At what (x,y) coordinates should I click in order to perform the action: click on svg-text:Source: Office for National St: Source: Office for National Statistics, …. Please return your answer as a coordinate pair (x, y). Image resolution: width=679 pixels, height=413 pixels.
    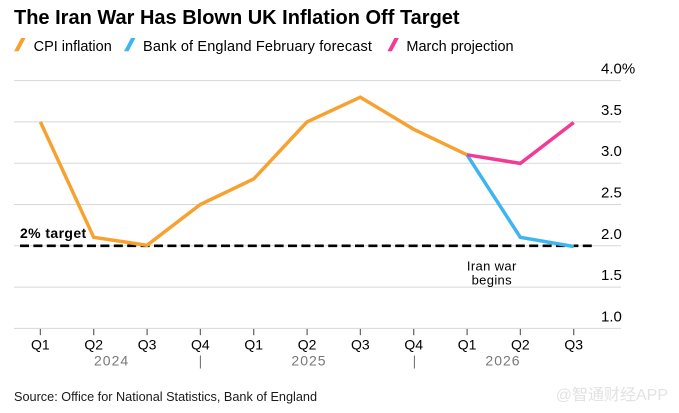
    Looking at the image, I should click on (165, 397).